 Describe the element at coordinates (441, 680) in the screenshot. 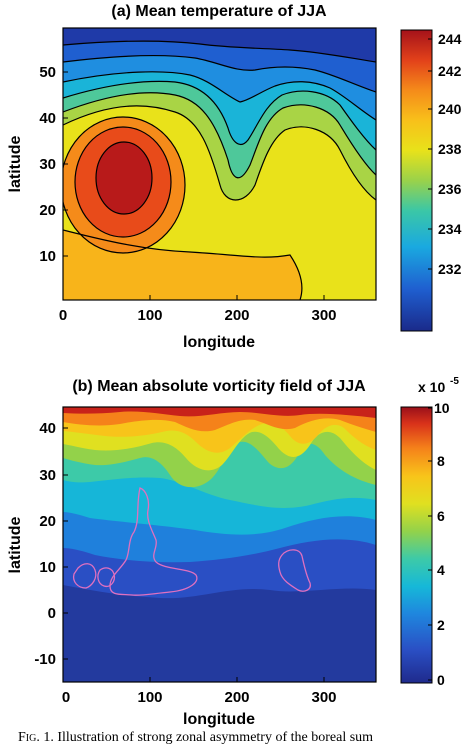

I see `panel-b-colorbar-label: 0` at that location.